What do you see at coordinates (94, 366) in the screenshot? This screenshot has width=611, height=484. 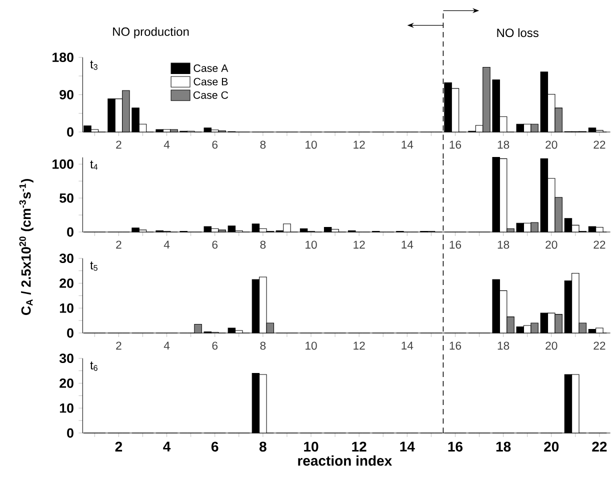 I see `chart-title: t$_{6}$` at bounding box center [94, 366].